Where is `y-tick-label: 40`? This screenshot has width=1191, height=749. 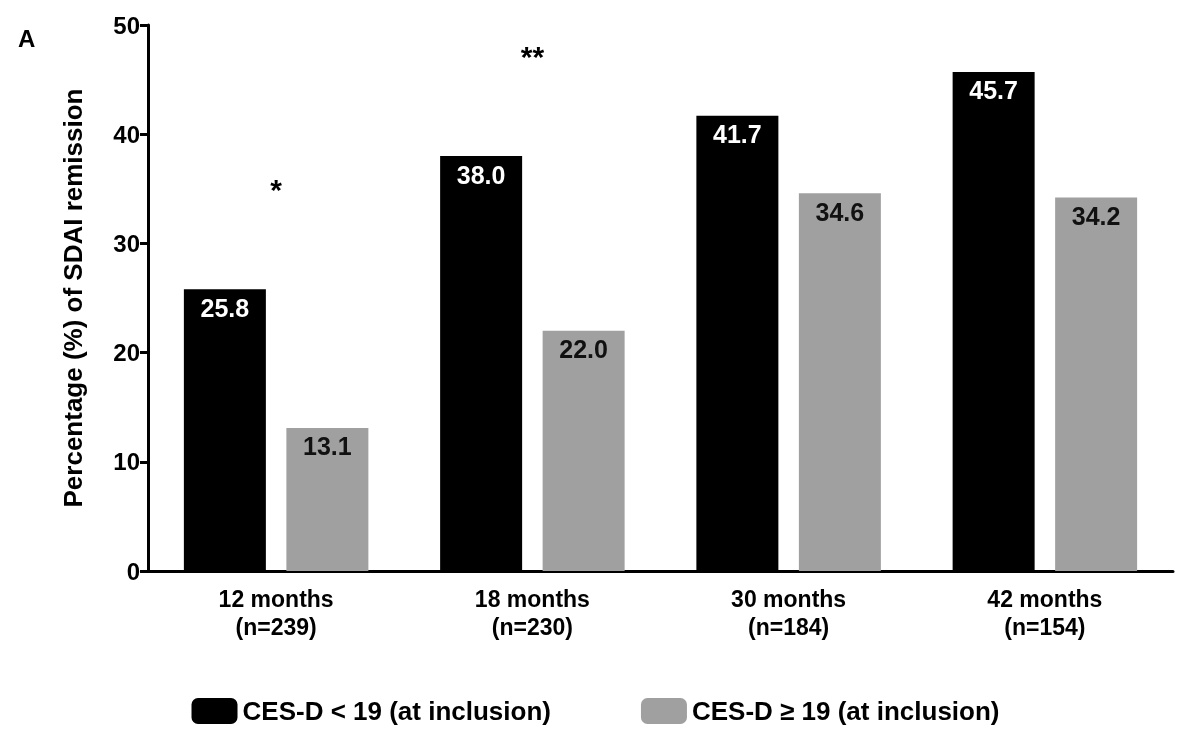 y-tick-label: 40 is located at coordinates (126, 134).